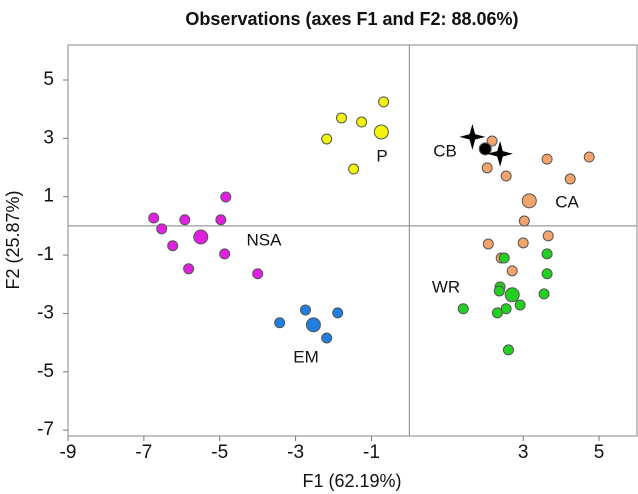 The height and width of the screenshot is (494, 638). Describe the element at coordinates (371, 452) in the screenshot. I see `x-tick-label: -1` at that location.